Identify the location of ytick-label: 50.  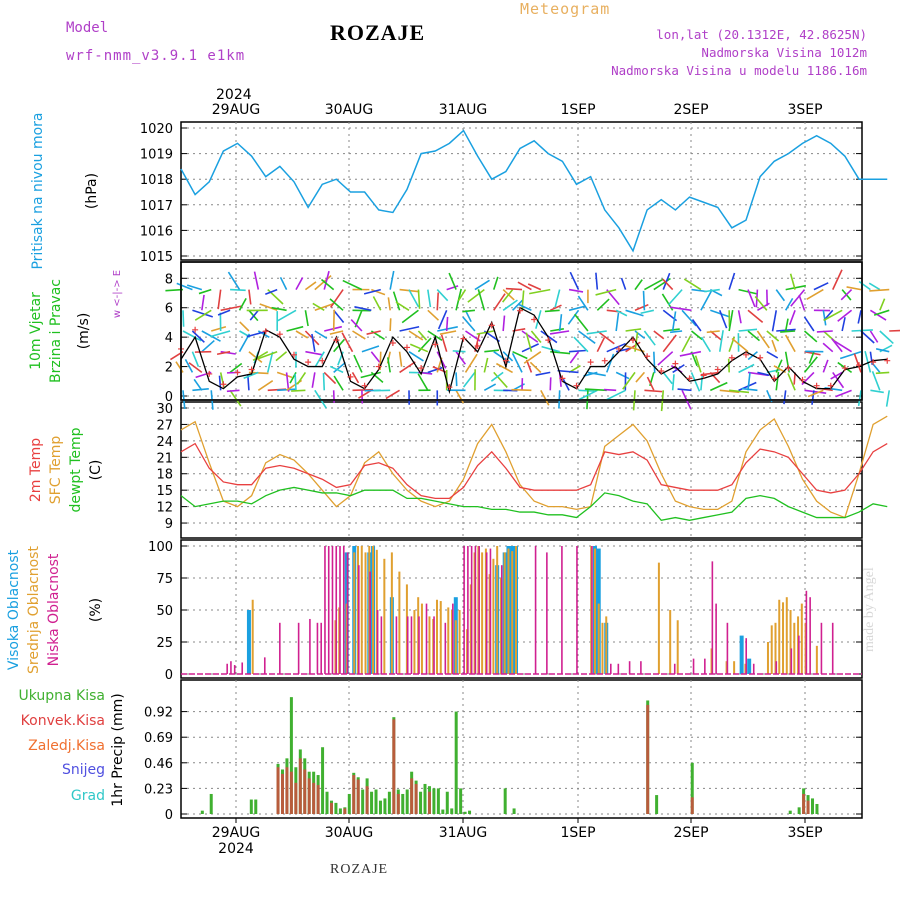
(164, 611).